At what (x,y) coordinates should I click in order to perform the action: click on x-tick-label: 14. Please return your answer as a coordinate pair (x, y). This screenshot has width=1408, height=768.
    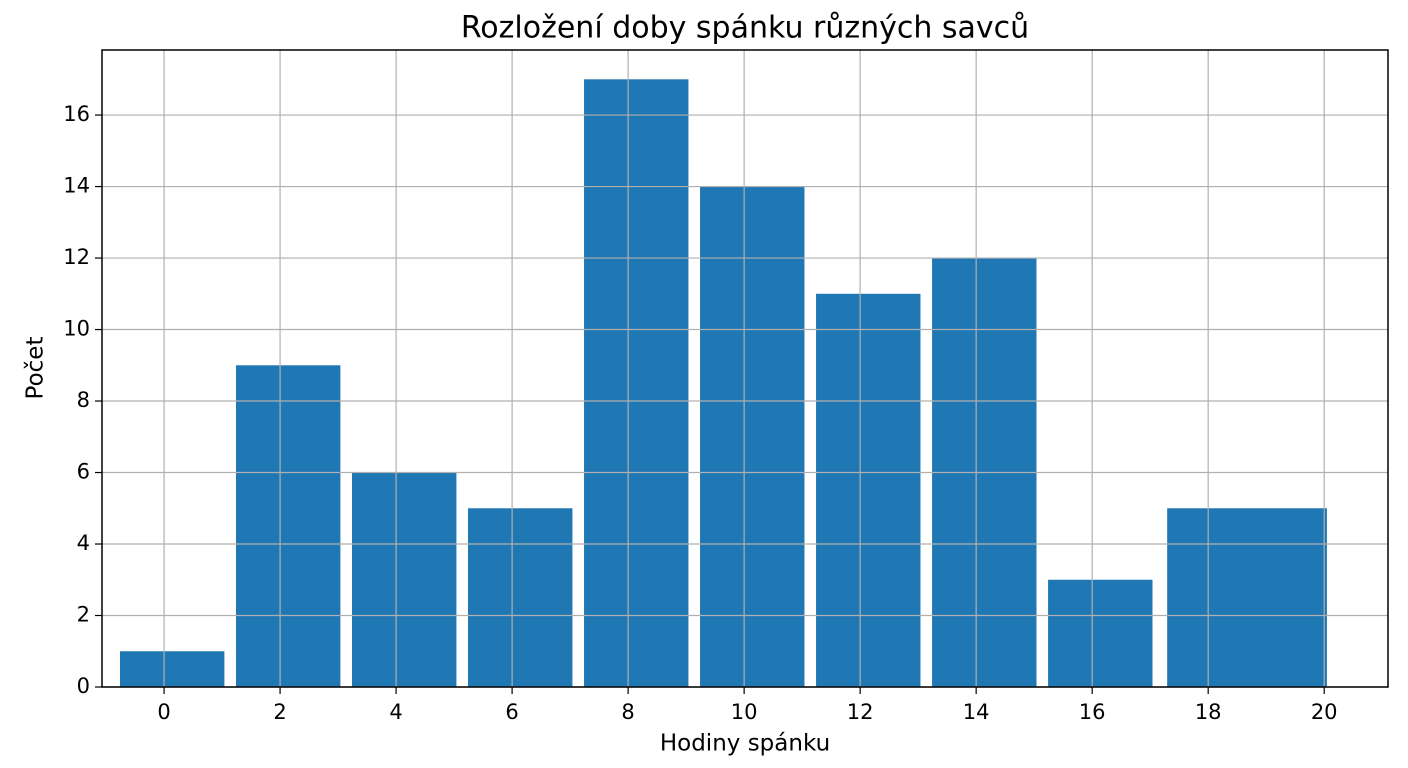
    Looking at the image, I should click on (976, 712).